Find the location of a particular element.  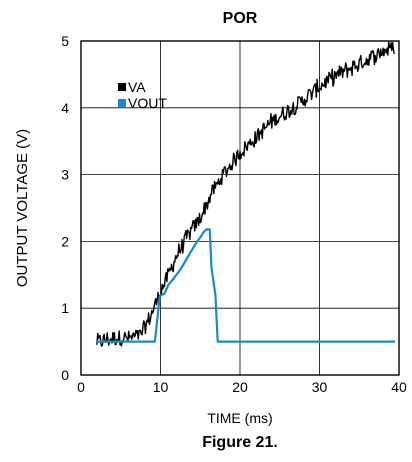

x-tick-label: 40 is located at coordinates (399, 387).